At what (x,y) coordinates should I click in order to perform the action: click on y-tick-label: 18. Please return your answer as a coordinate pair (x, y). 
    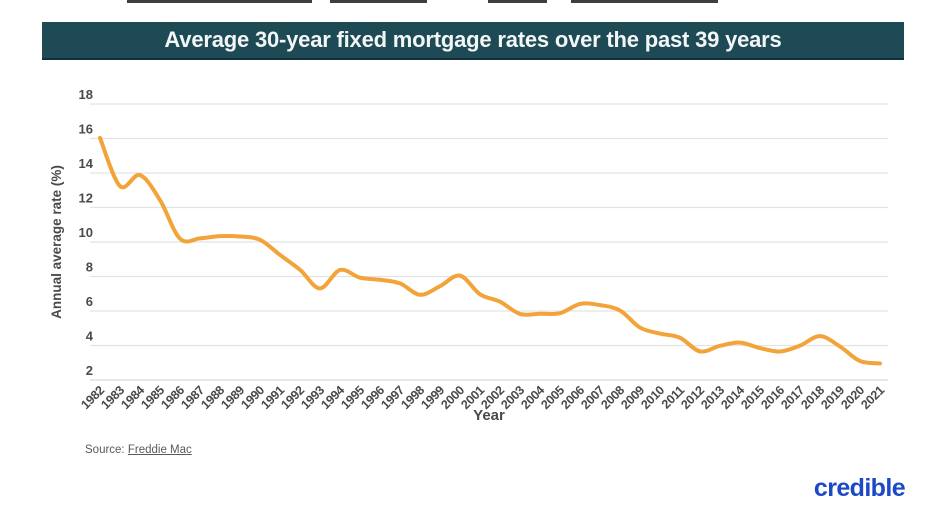
    Looking at the image, I should click on (86, 94).